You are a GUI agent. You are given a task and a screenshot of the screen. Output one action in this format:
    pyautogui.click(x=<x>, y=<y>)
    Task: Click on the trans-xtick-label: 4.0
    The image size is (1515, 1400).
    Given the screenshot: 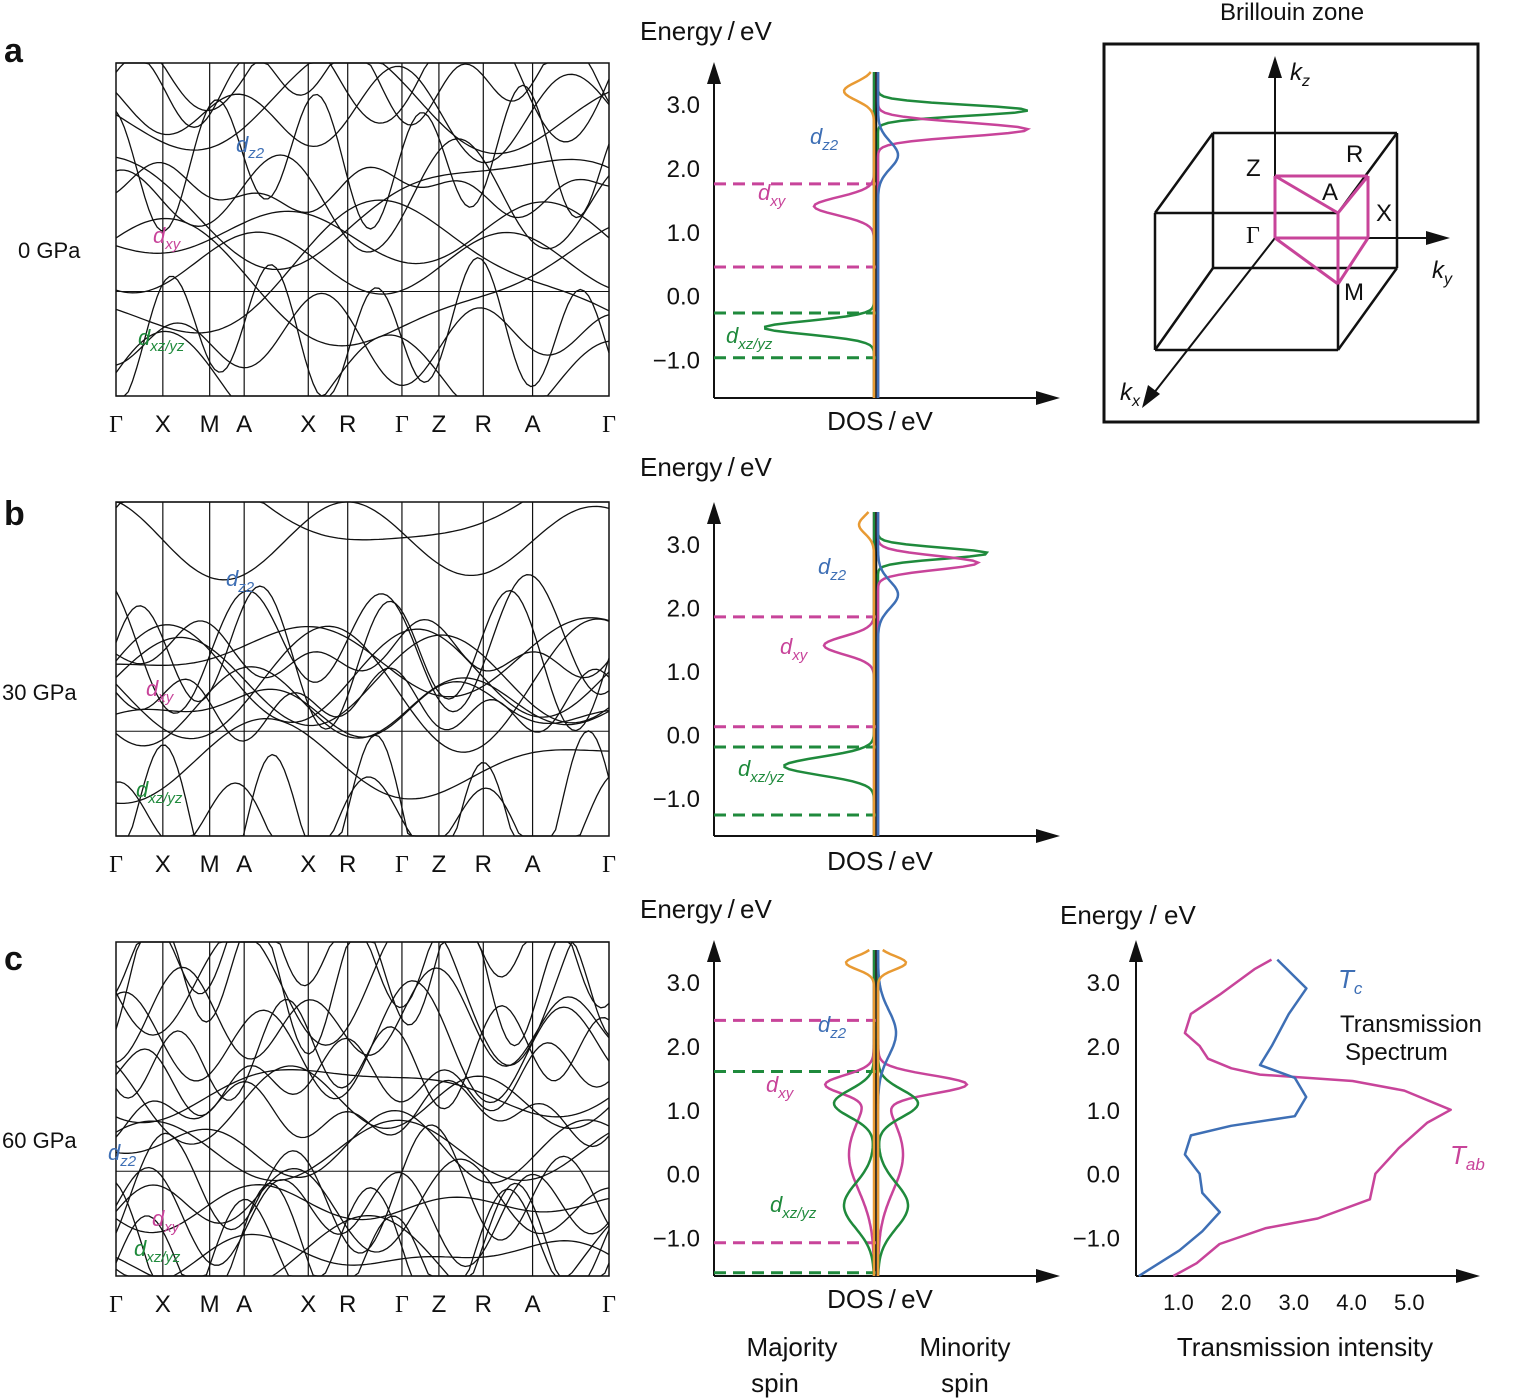 What is the action you would take?
    pyautogui.click(x=1351, y=1302)
    